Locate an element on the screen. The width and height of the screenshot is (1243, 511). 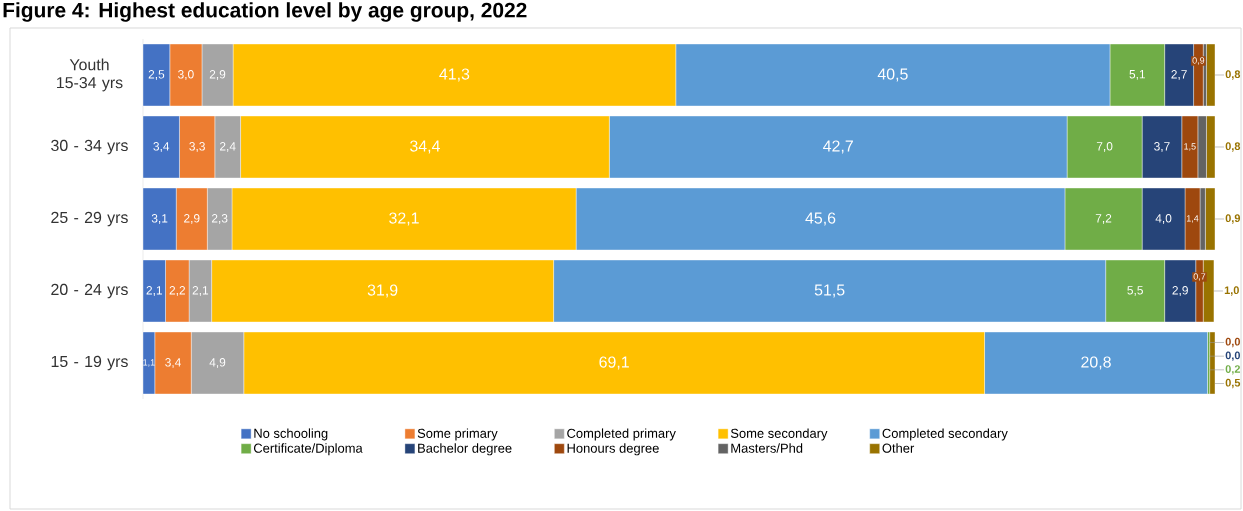
data-label: 32,1 is located at coordinates (404, 219).